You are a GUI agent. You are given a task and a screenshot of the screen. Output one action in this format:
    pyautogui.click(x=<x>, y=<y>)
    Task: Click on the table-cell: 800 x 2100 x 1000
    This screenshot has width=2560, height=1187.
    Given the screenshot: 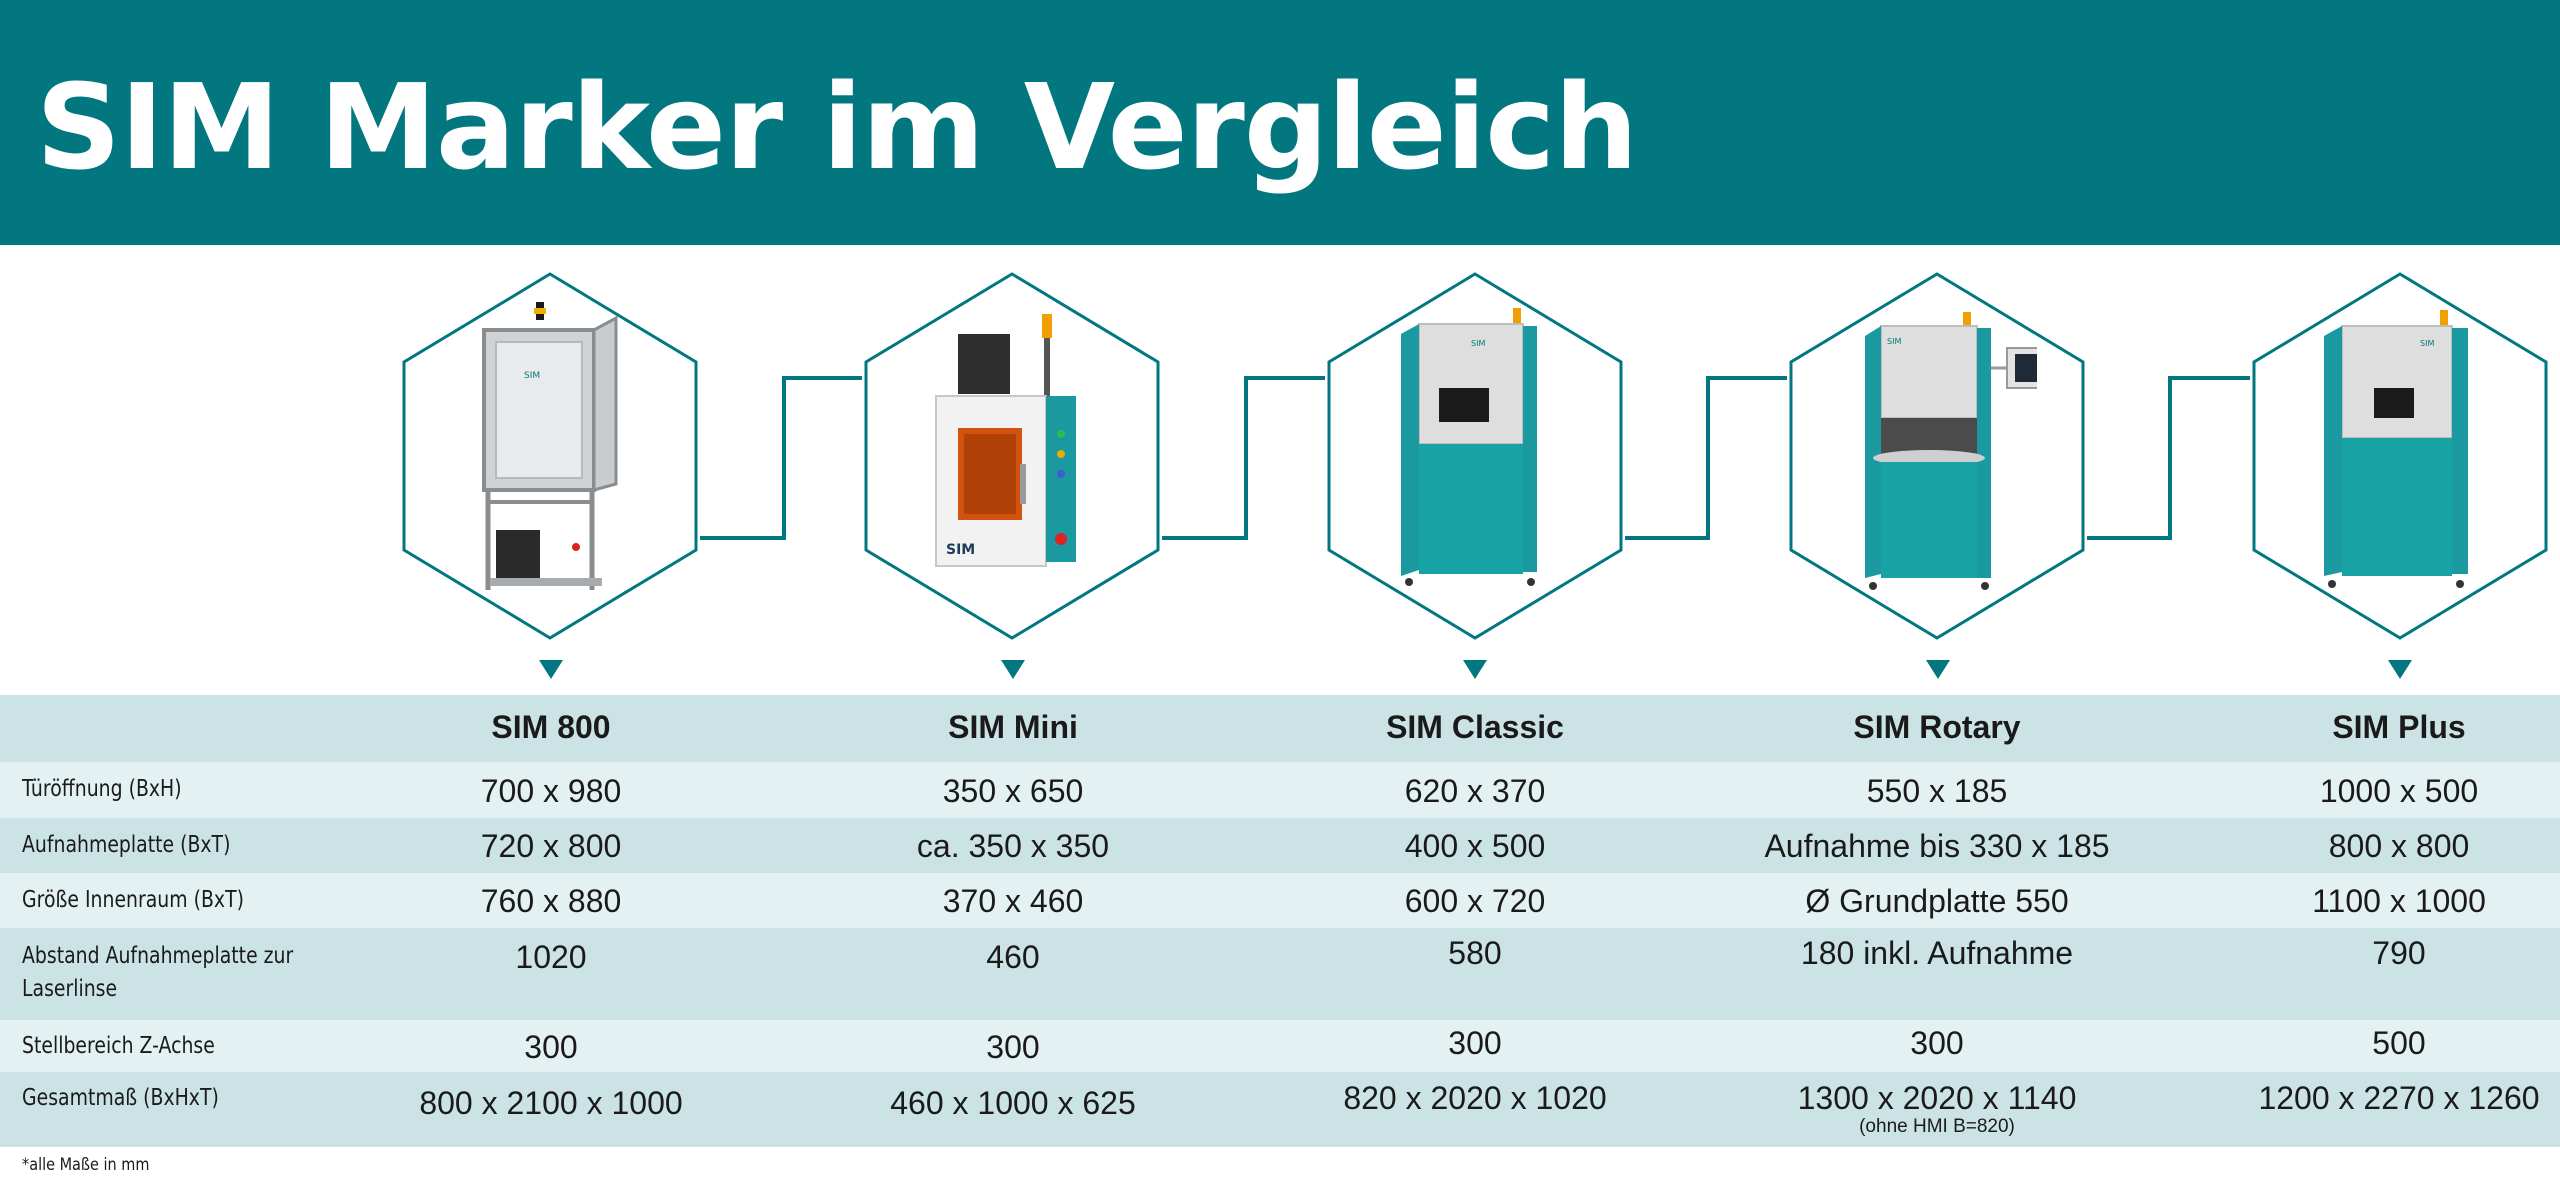 What is the action you would take?
    pyautogui.click(x=551, y=1103)
    